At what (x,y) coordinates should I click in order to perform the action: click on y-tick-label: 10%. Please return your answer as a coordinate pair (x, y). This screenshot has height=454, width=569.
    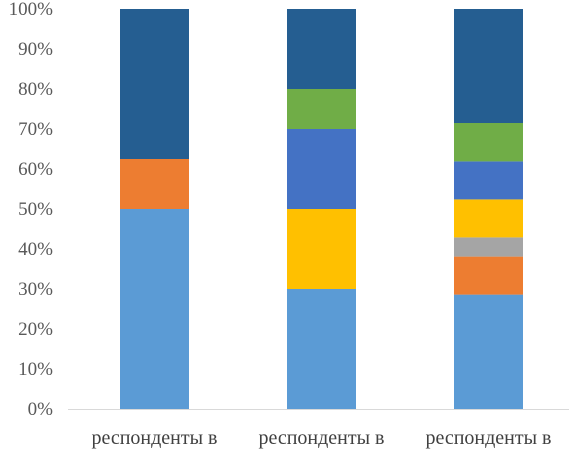
    Looking at the image, I should click on (35, 369).